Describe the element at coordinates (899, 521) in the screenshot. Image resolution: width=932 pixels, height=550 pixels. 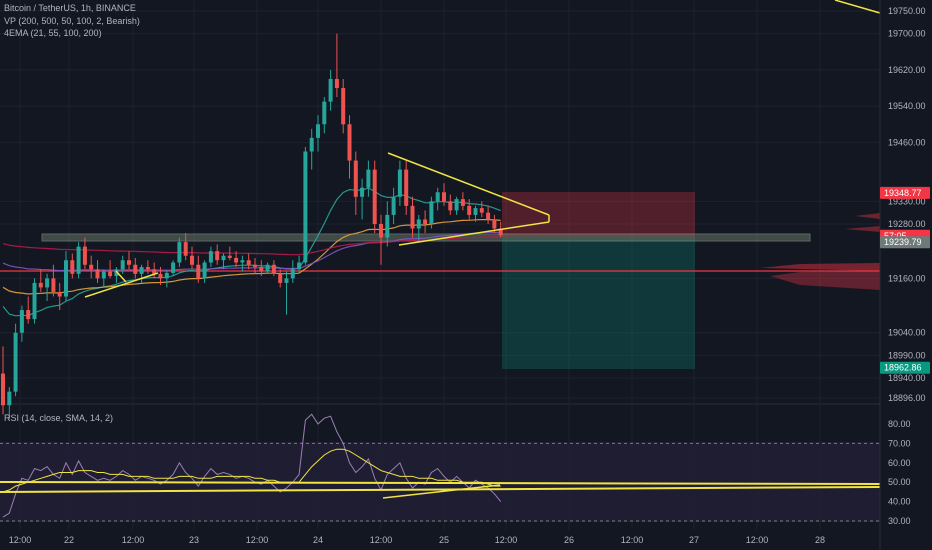
I see `rsi-tick-label: 30.00` at that location.